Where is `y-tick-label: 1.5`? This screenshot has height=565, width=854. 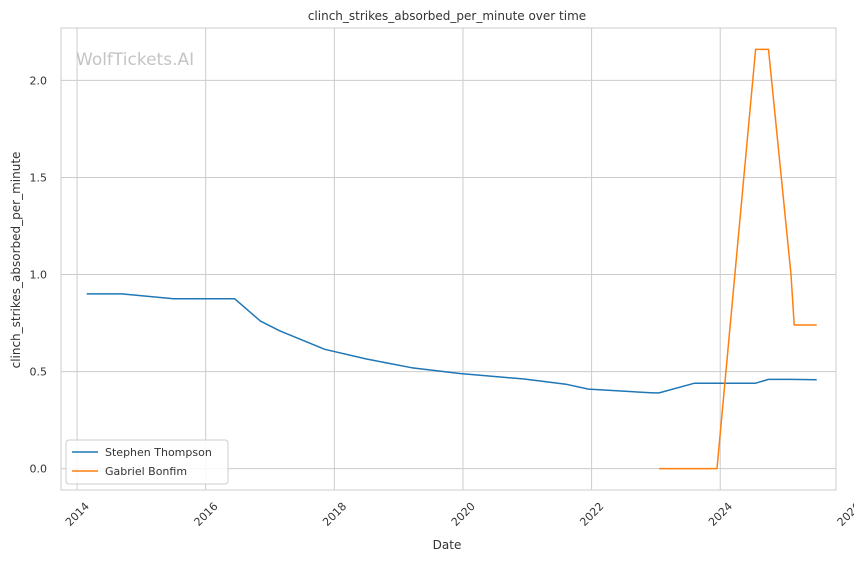 y-tick-label: 1.5 is located at coordinates (39, 177).